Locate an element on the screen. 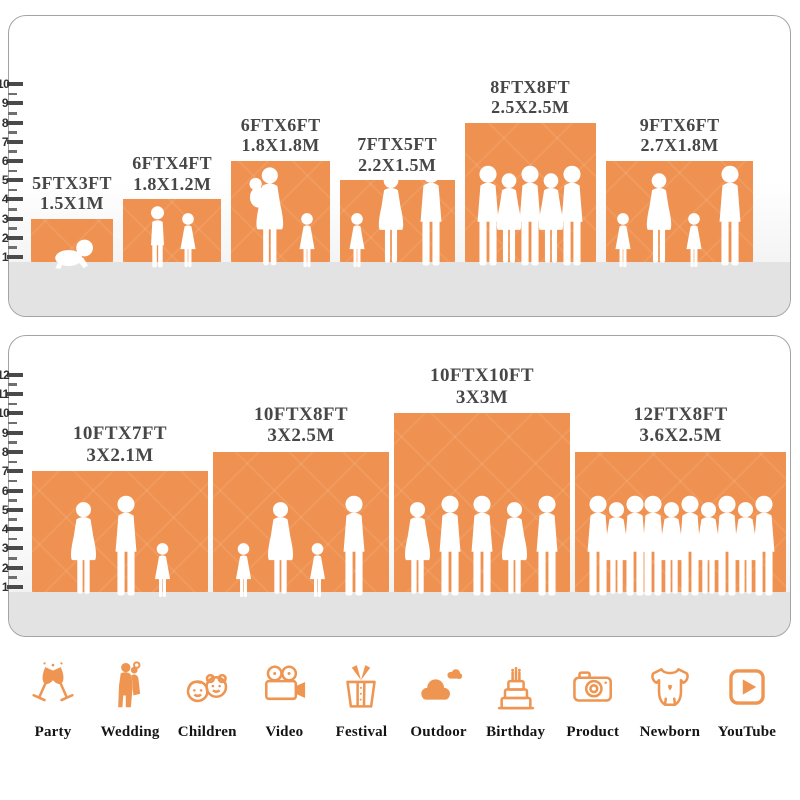  backdrop-size-ft: 8FTX8FT is located at coordinates (530, 86).